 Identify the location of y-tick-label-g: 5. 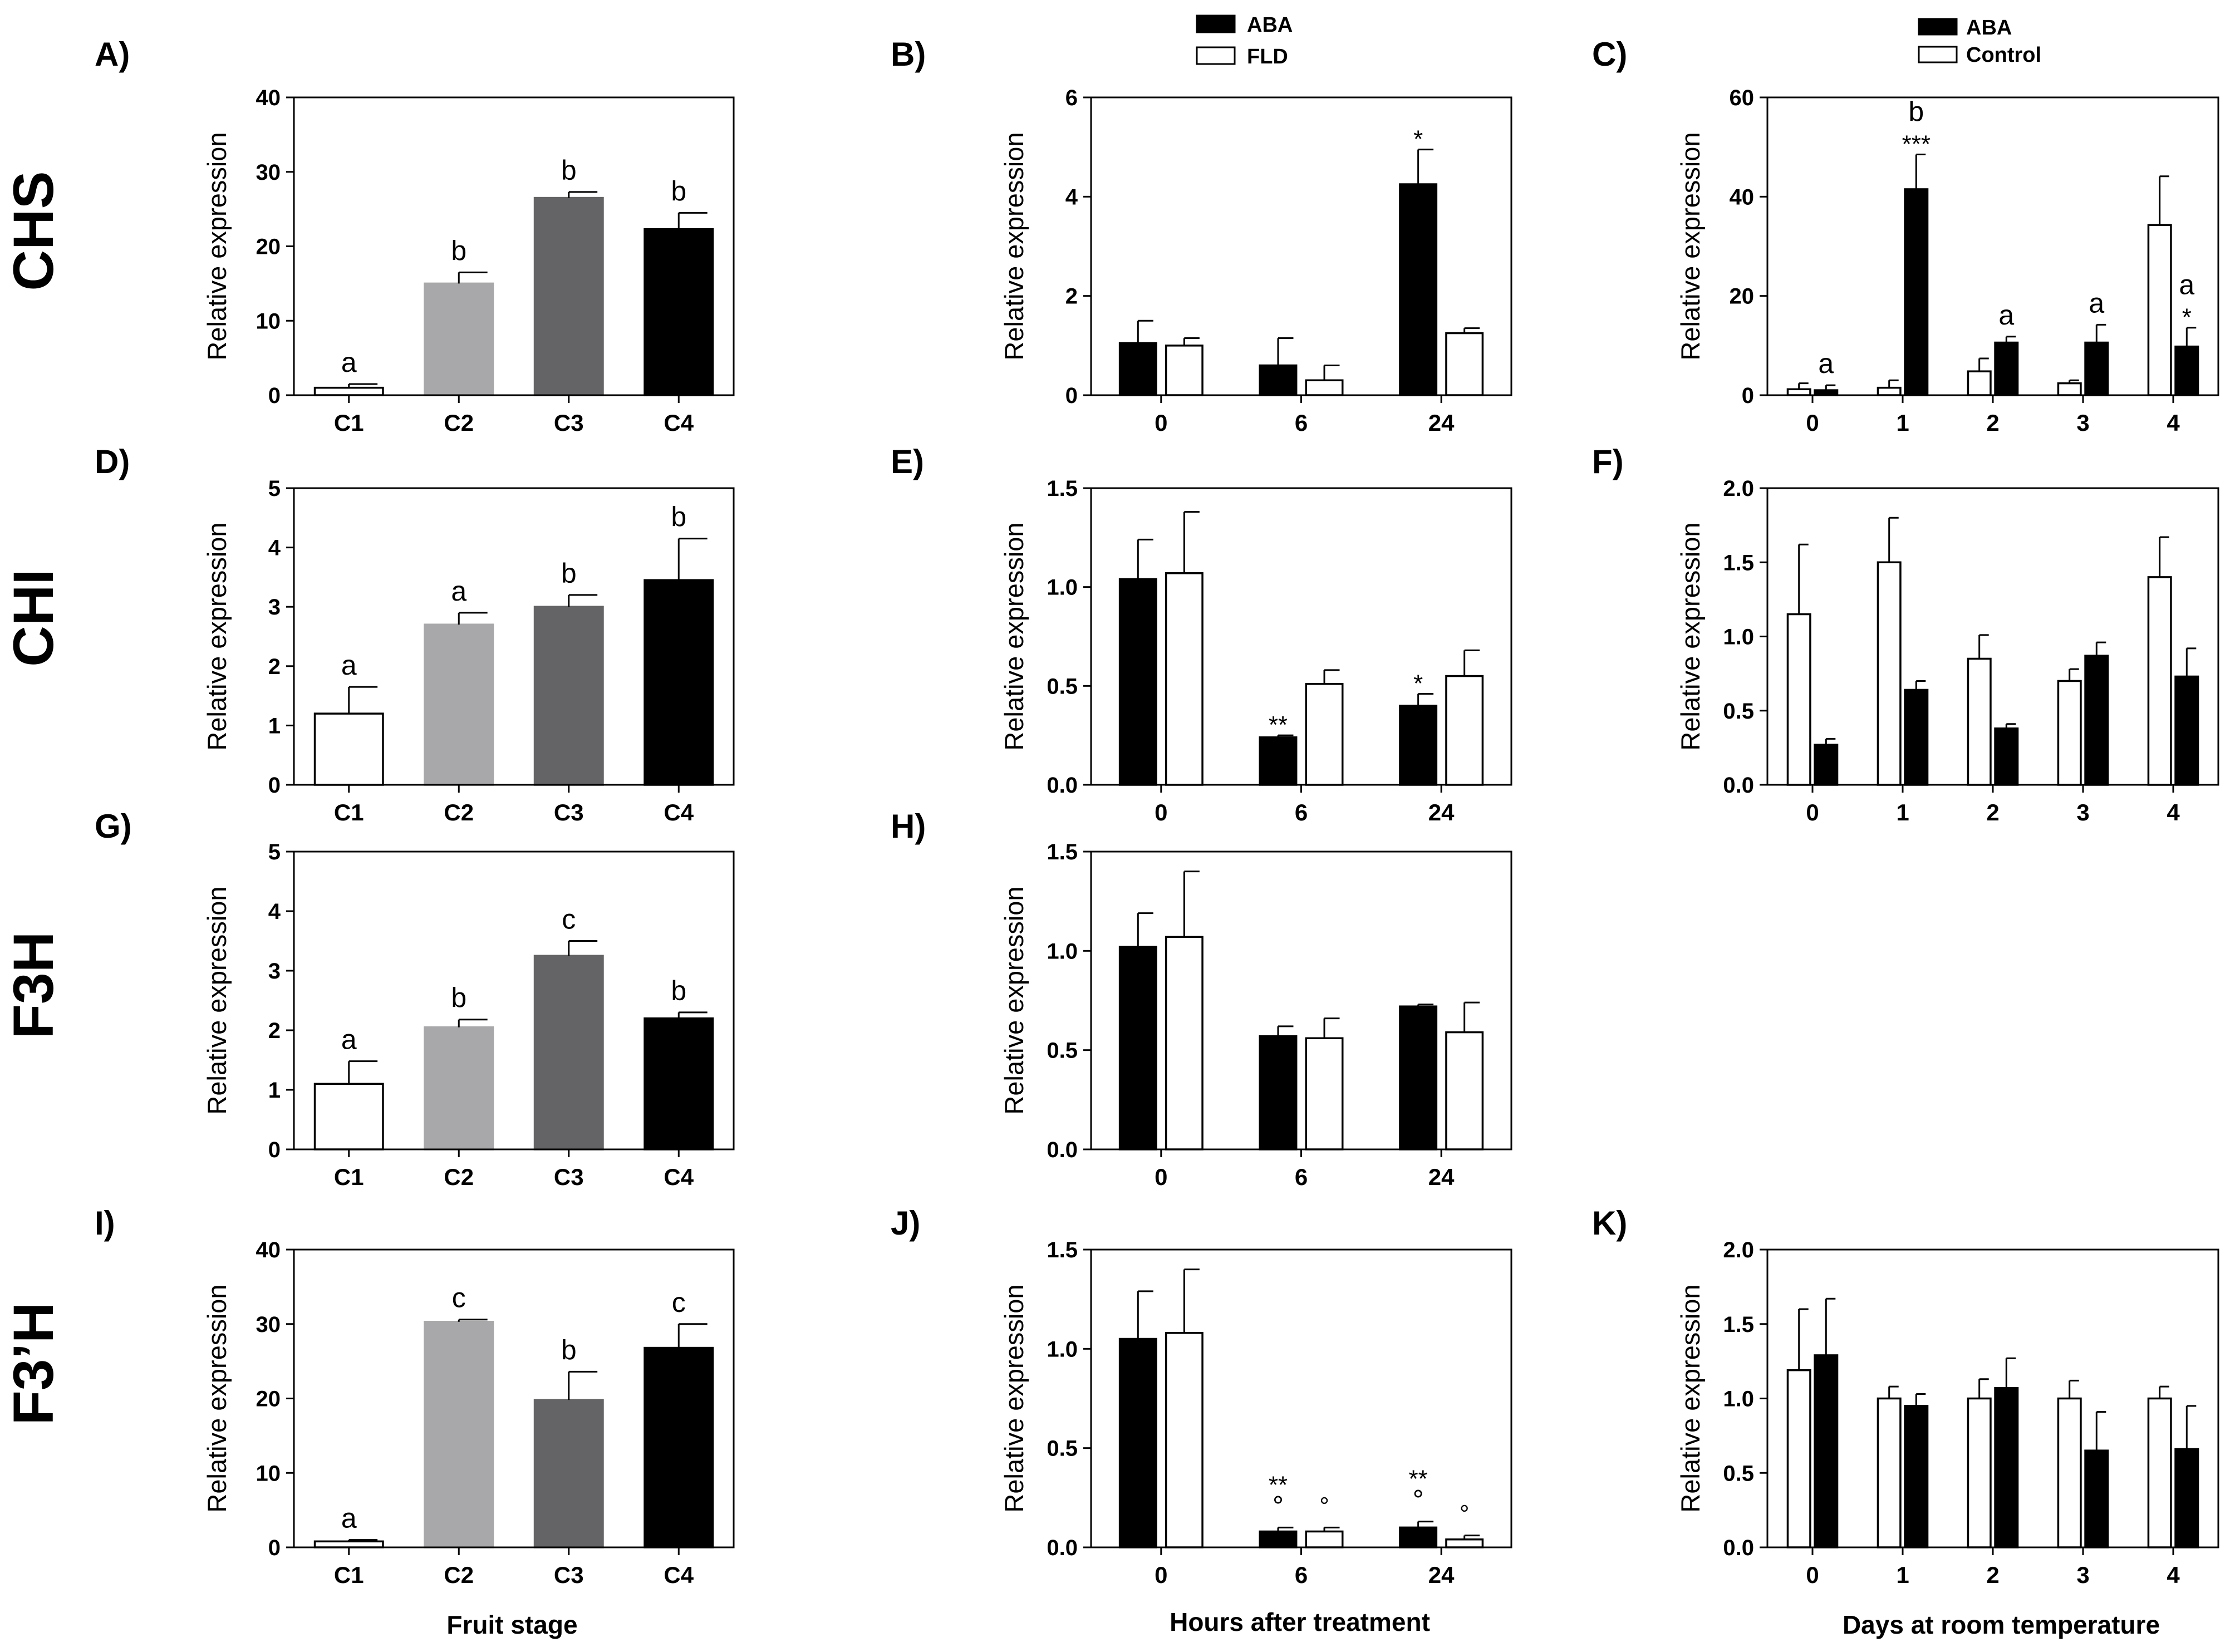
(274, 852).